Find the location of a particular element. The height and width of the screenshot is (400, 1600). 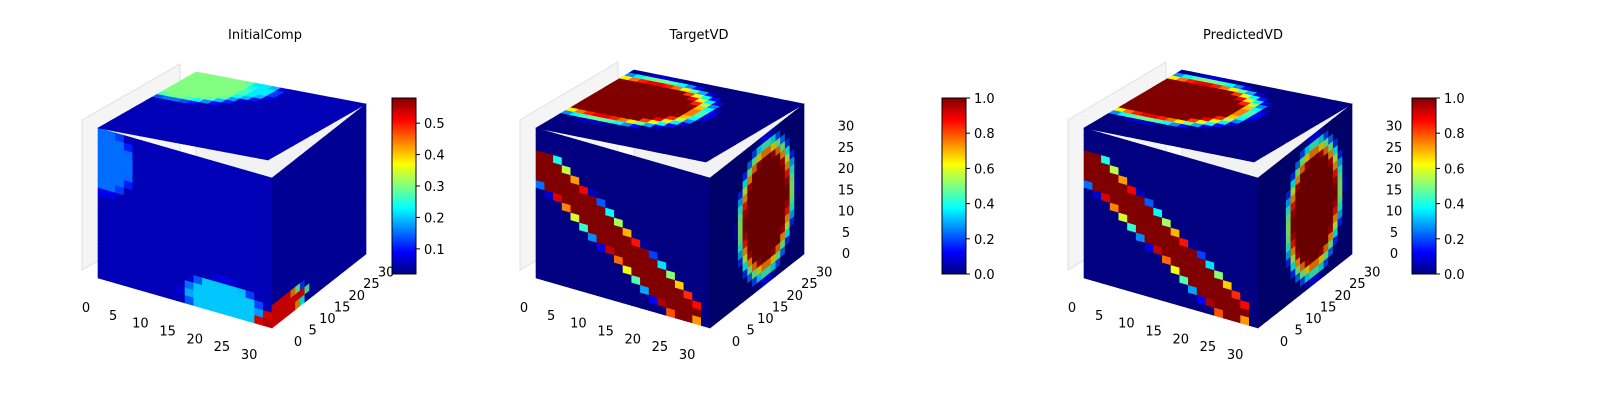

colorbar-tick-label: 0.3 is located at coordinates (434, 187).